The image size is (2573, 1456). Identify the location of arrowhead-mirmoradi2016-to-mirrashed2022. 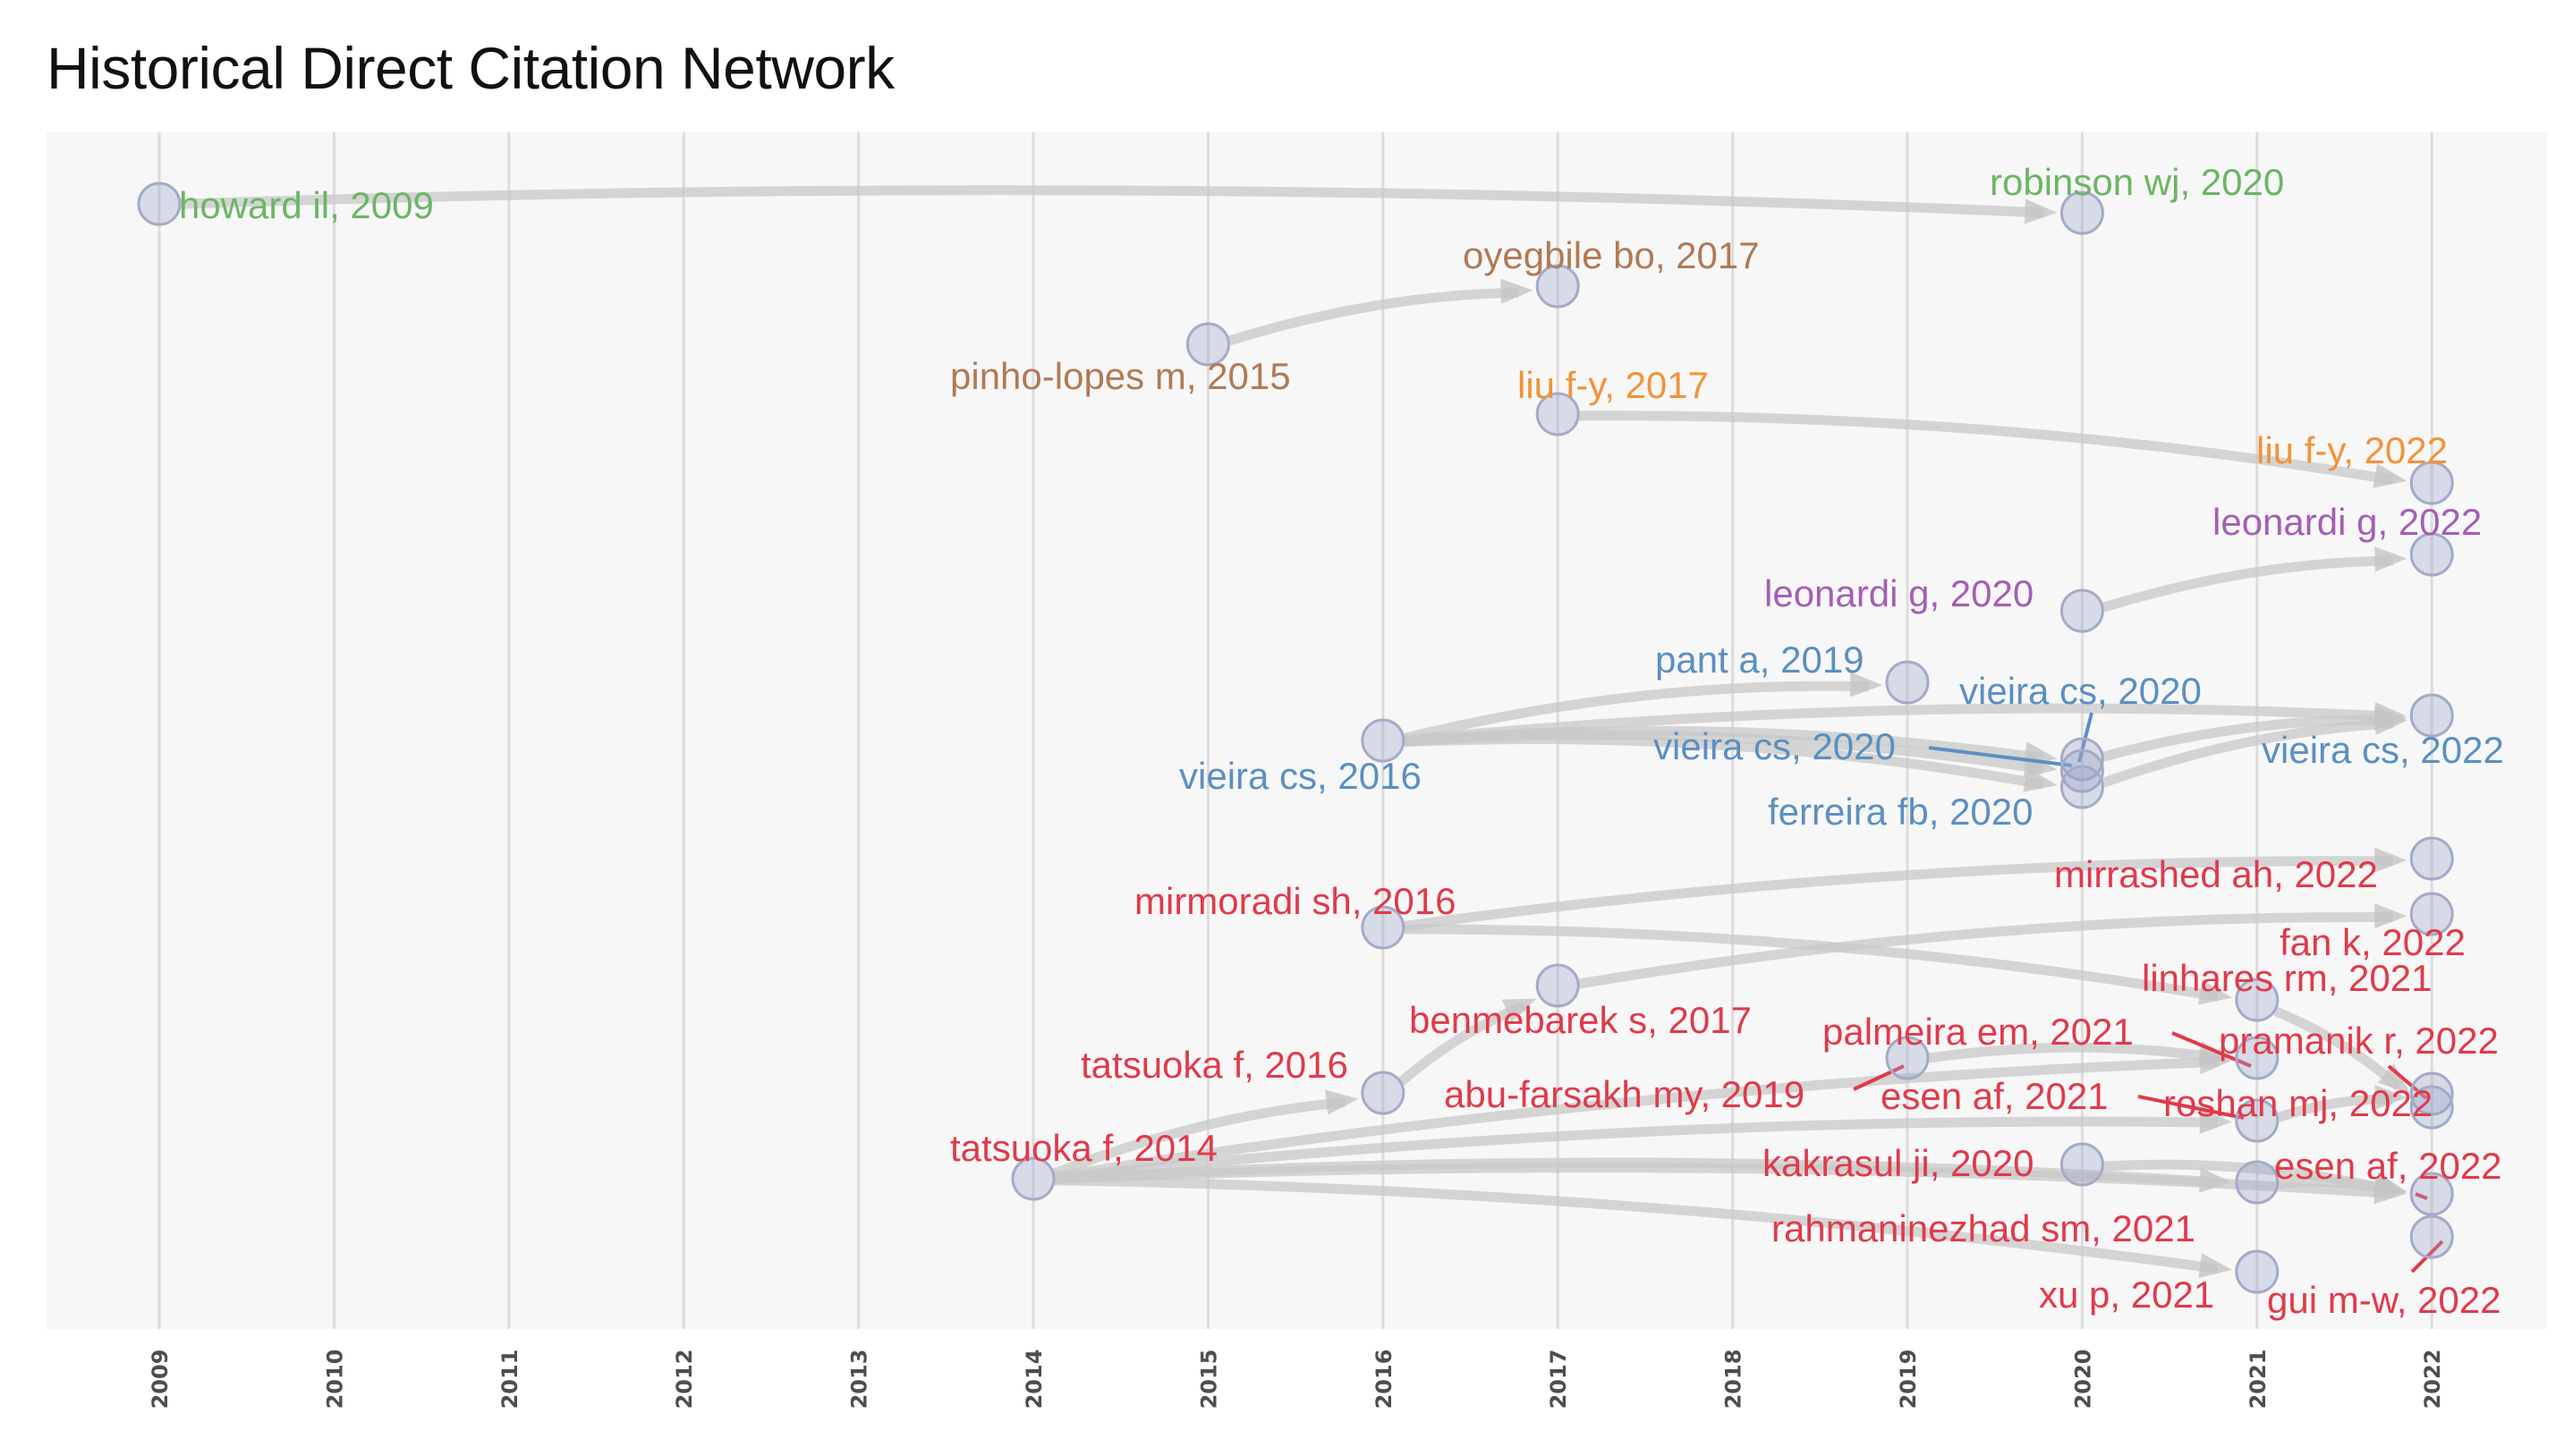
(2390, 860).